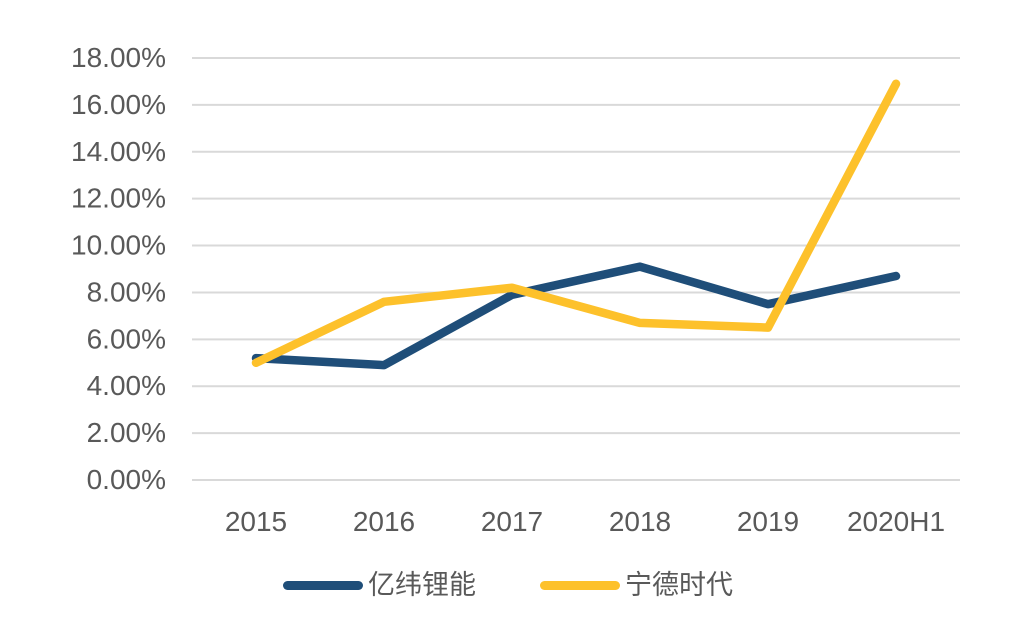 The width and height of the screenshot is (1016, 624). I want to click on y-tick-label: 0.00%, so click(126, 479).